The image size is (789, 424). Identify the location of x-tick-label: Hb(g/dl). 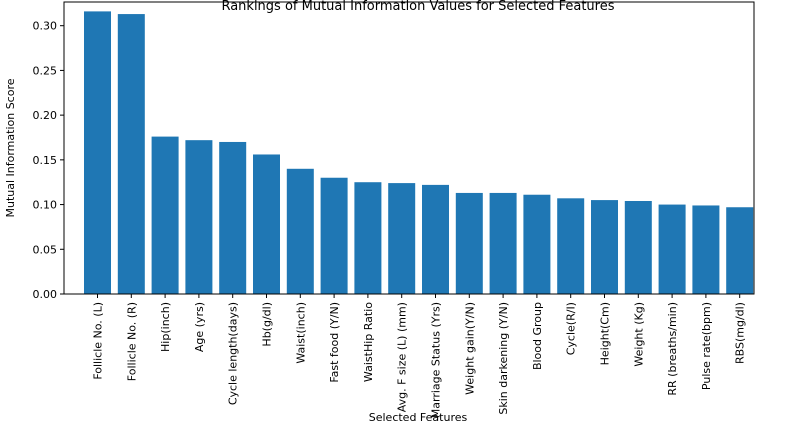
(267, 324).